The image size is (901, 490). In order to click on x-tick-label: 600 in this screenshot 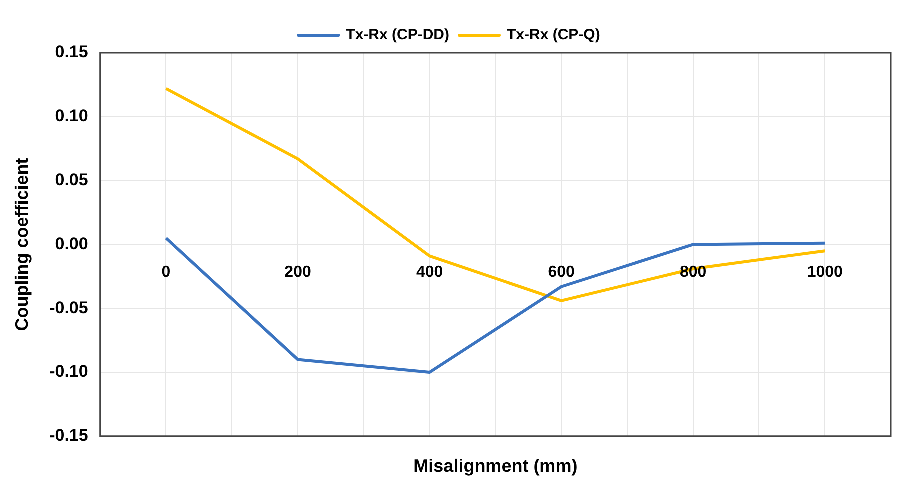, I will do `click(562, 273)`.